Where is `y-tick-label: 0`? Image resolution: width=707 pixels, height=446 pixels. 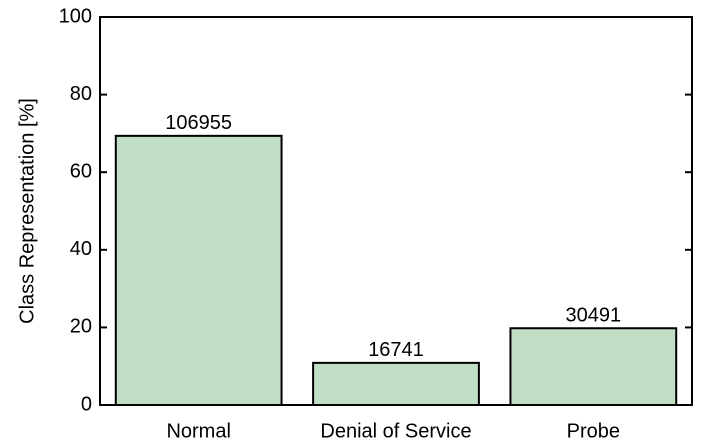
y-tick-label: 0 is located at coordinates (86, 404).